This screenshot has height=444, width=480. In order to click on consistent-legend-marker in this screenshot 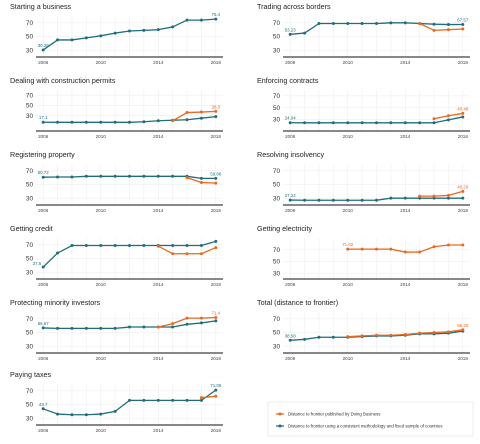, I will do `click(280, 426)`.